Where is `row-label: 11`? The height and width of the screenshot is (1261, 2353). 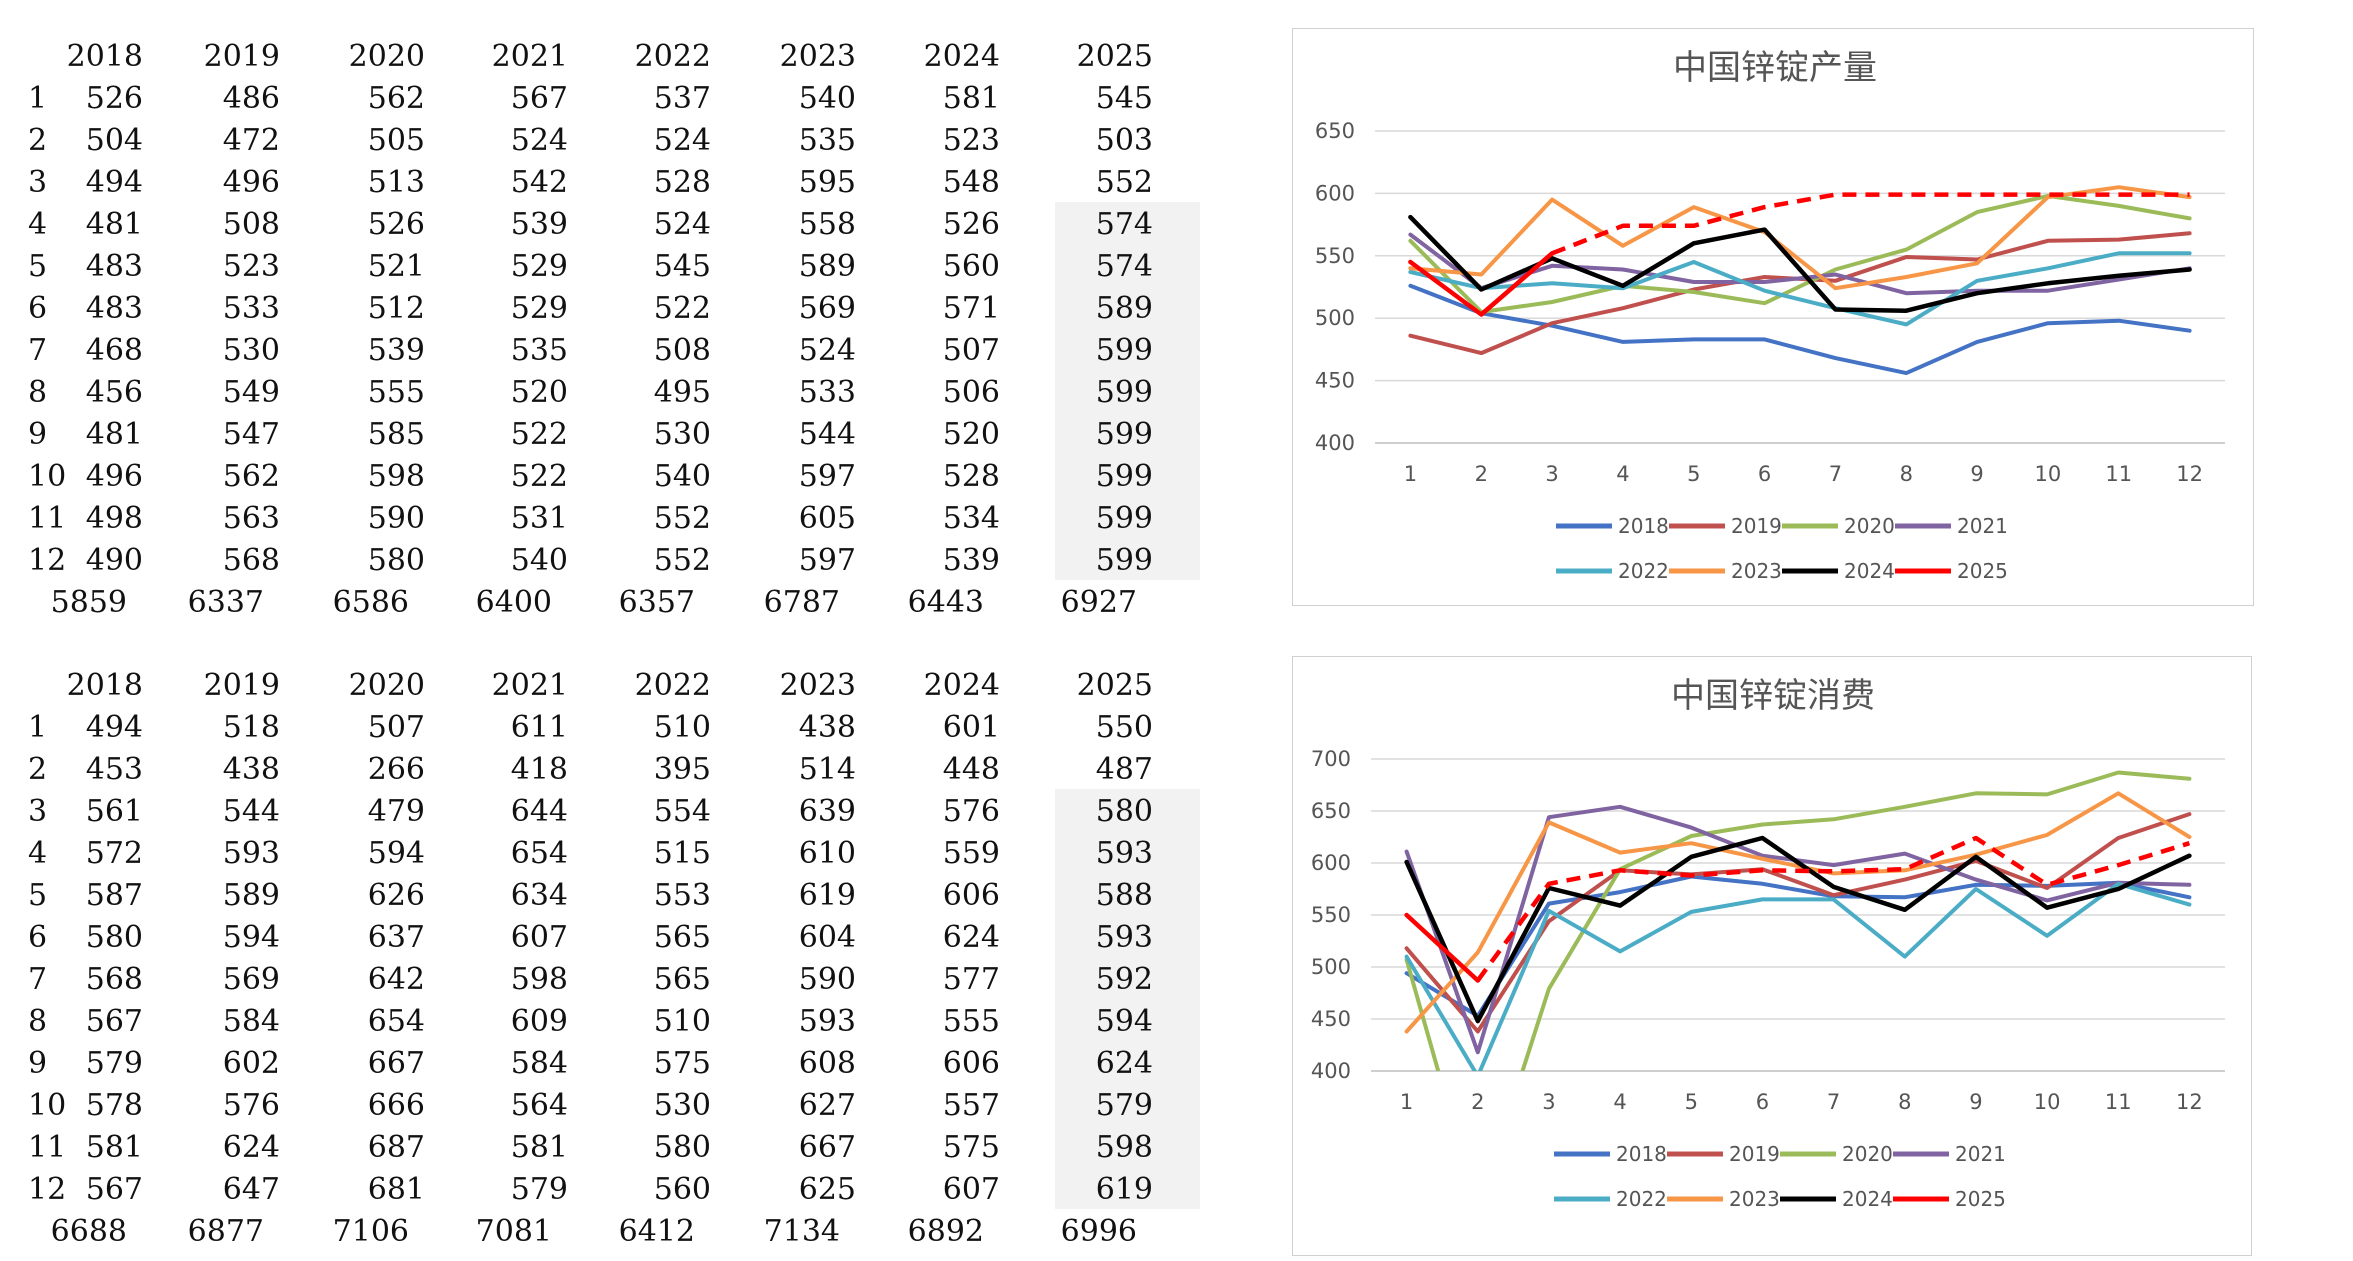 row-label: 11 is located at coordinates (47, 518).